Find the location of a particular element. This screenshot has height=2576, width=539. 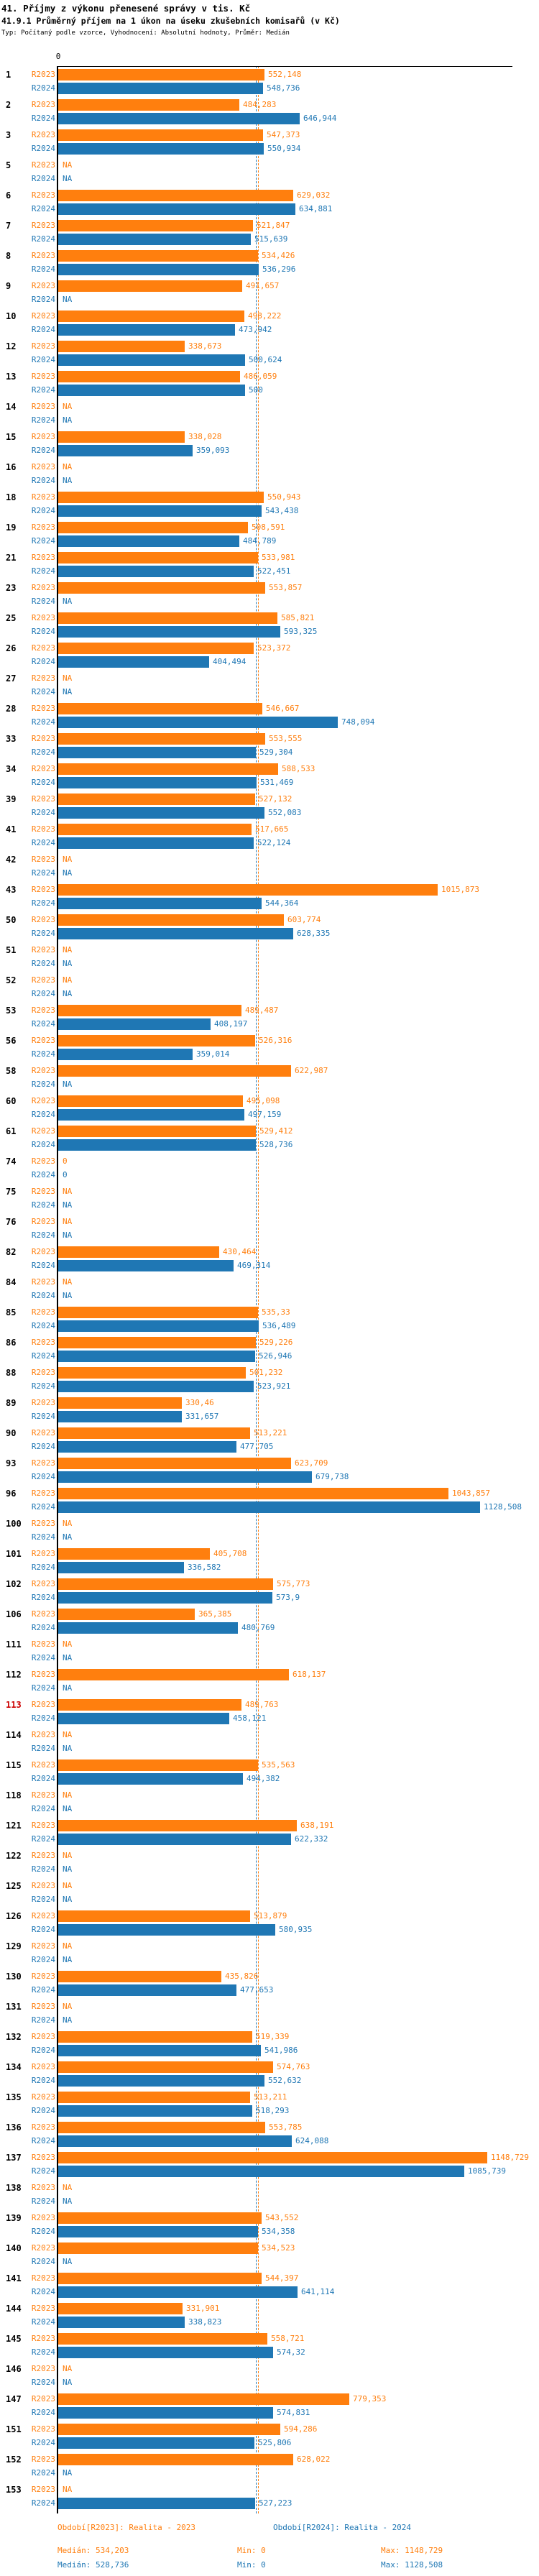

row-number: 138 is located at coordinates (14, 2188).